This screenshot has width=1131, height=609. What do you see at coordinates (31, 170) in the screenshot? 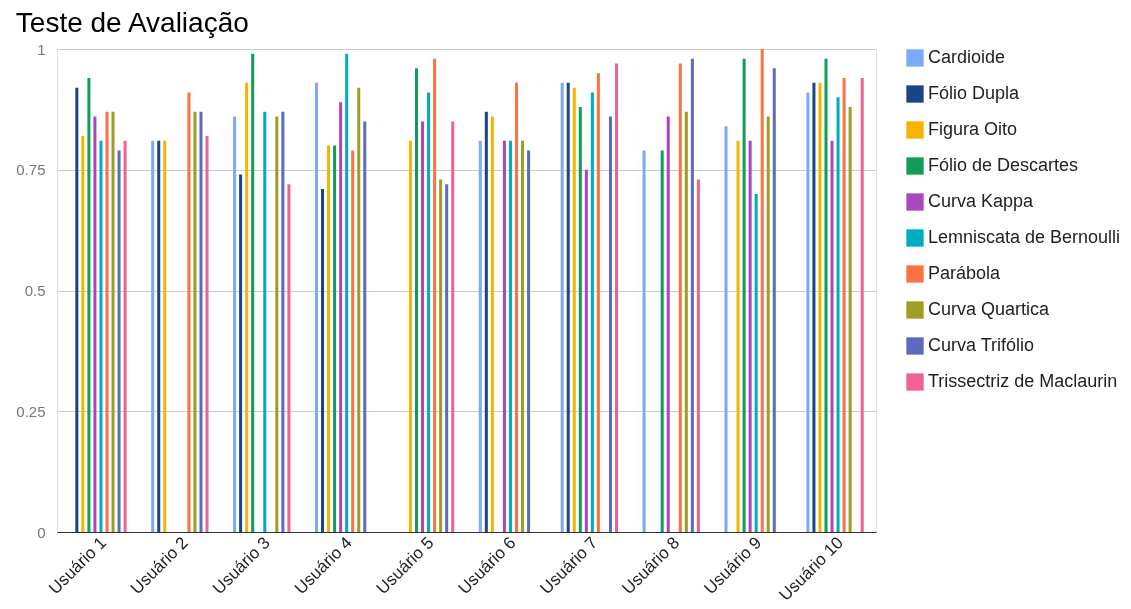
I see `y-tick-label: 0.75` at bounding box center [31, 170].